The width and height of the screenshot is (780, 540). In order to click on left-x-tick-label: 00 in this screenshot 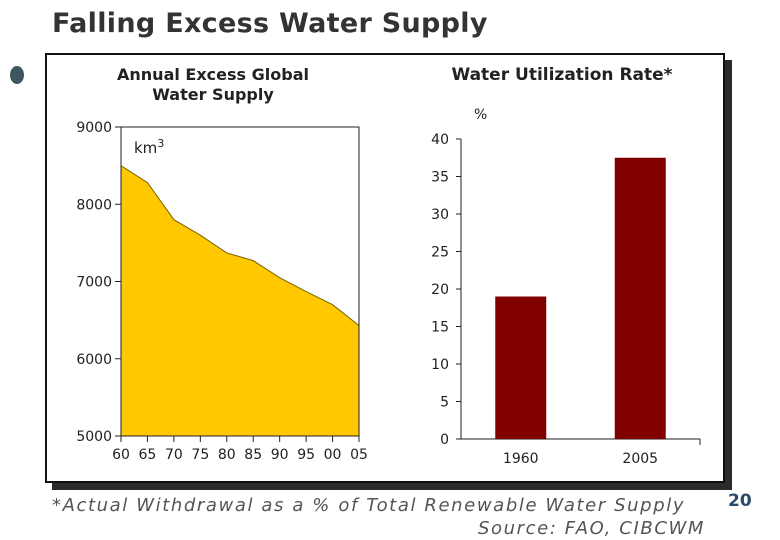, I will do `click(333, 455)`.